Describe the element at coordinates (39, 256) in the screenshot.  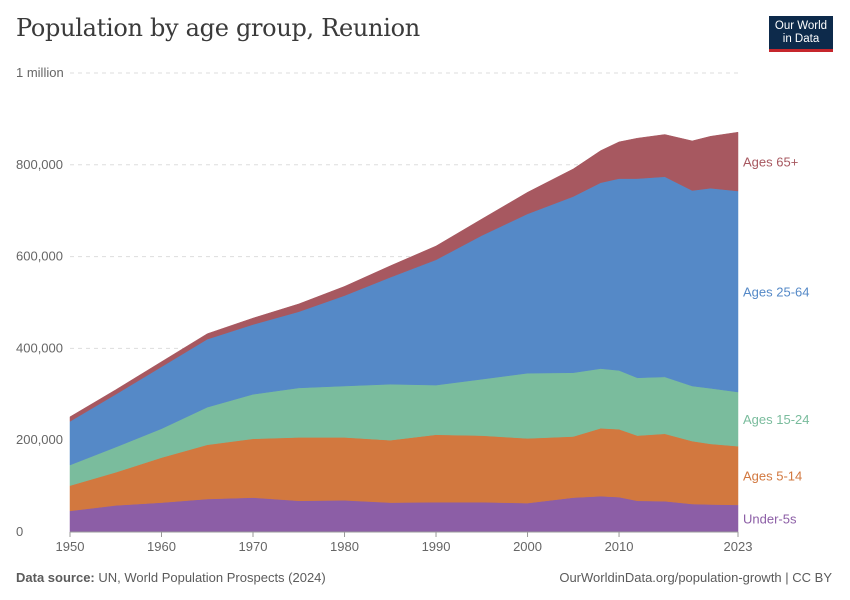
I see `y-tick-label: 600,000` at that location.